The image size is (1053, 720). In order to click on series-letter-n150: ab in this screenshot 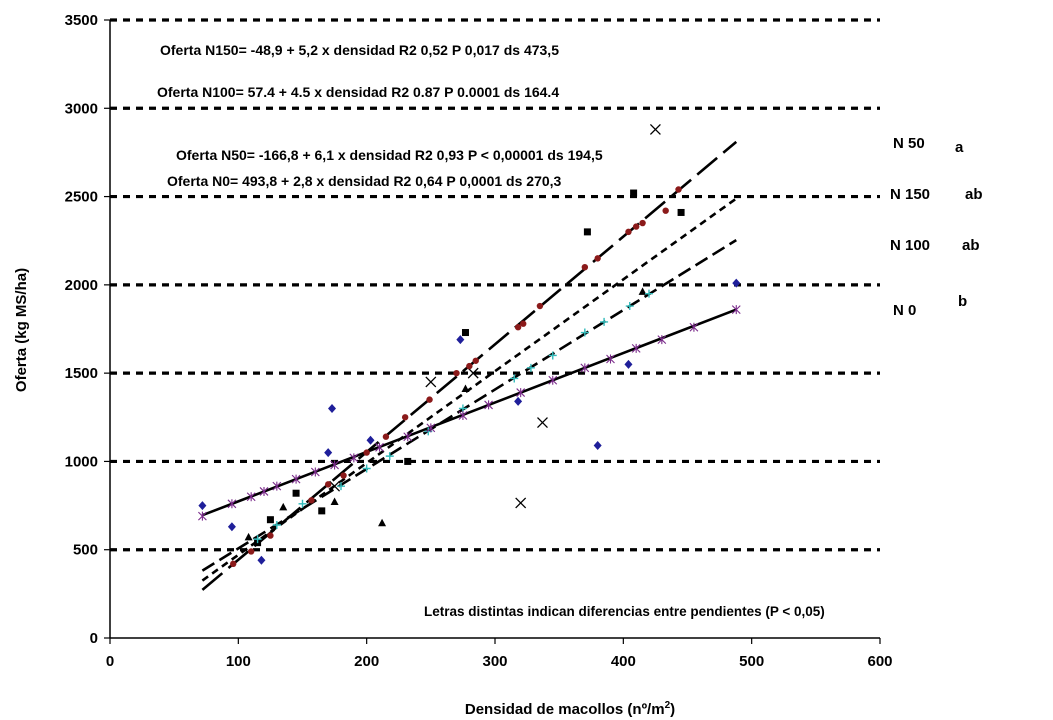, I will do `click(974, 194)`.